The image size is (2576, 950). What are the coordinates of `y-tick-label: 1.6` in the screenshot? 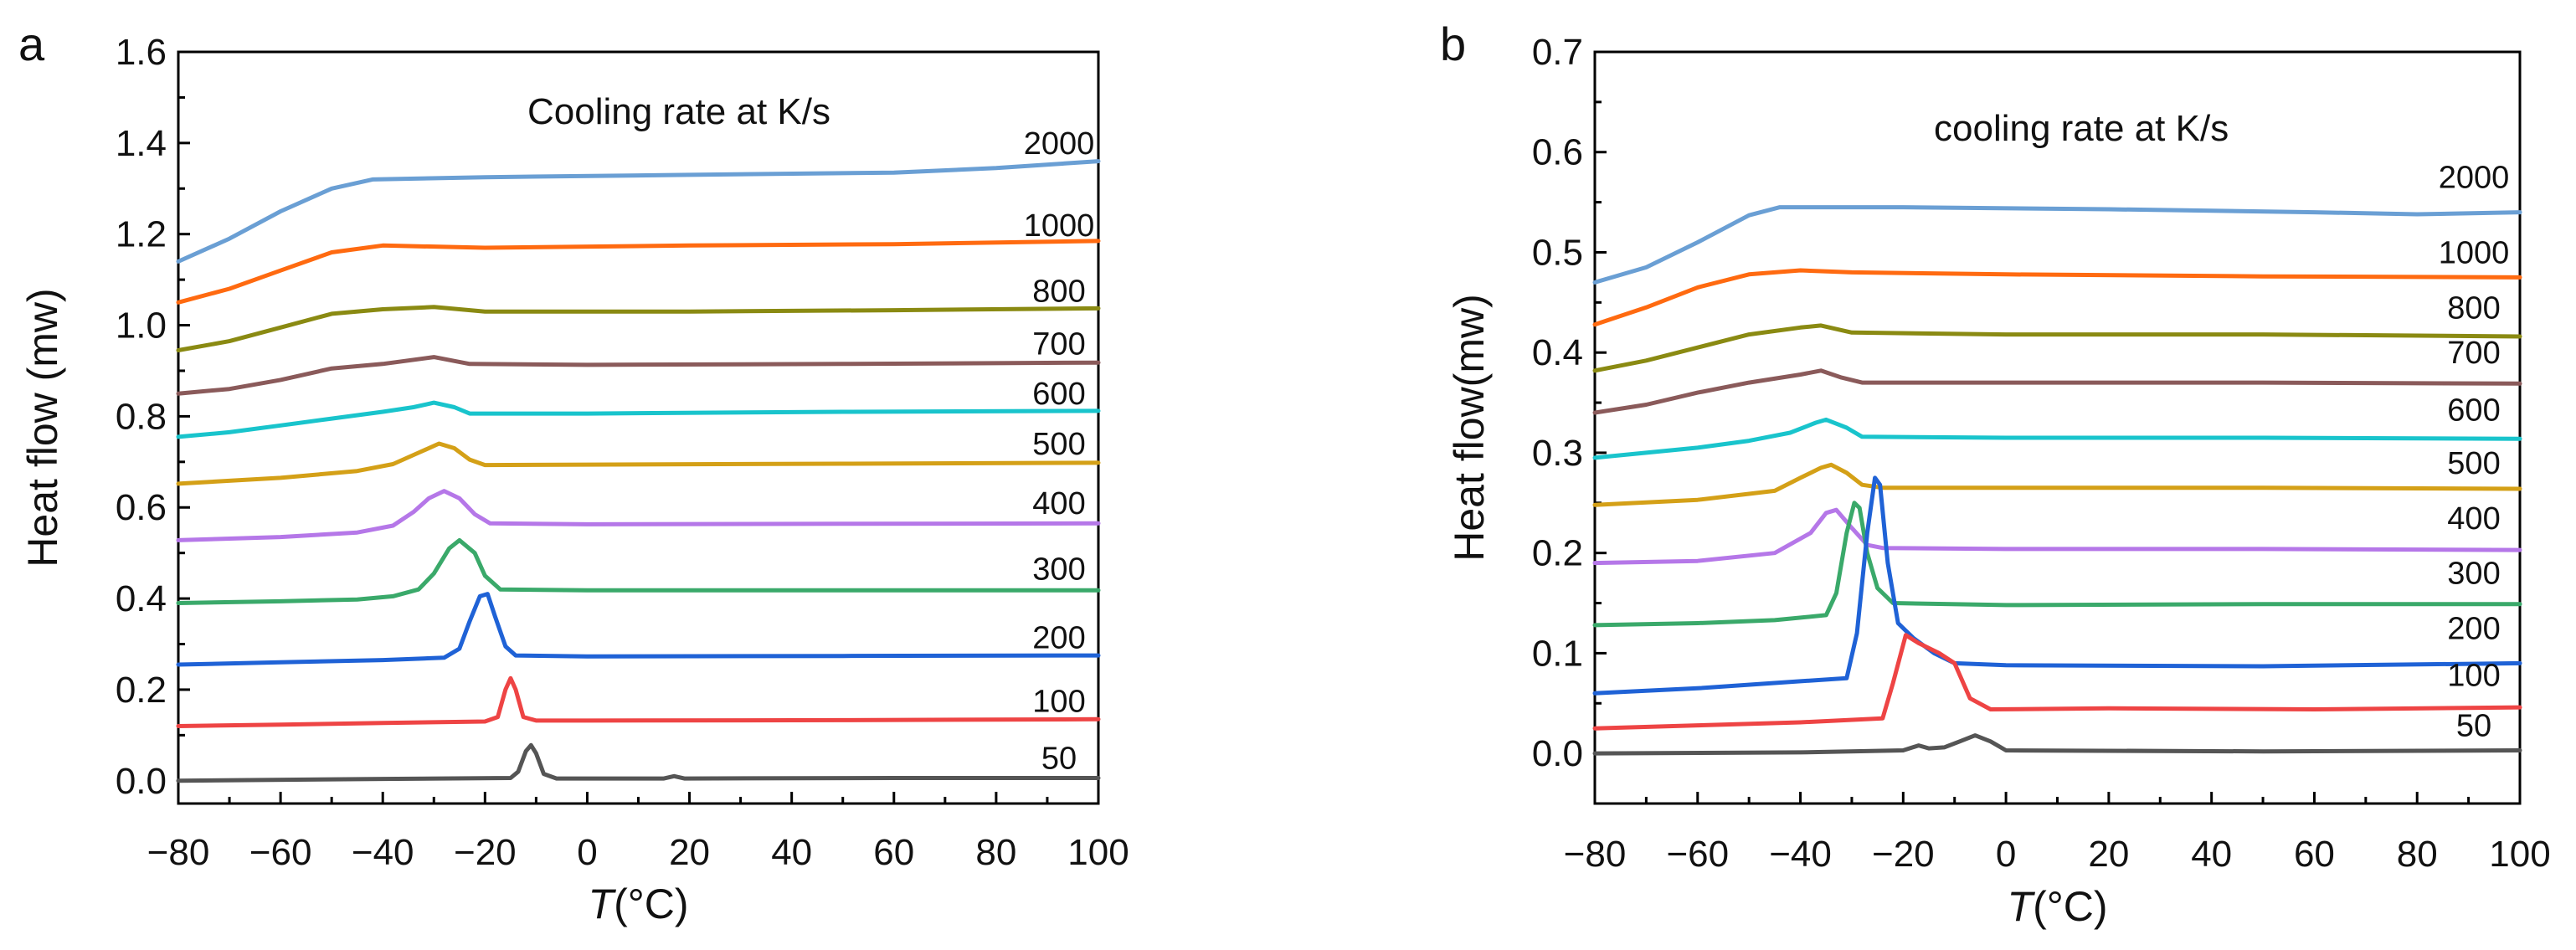 It's located at (141, 52).